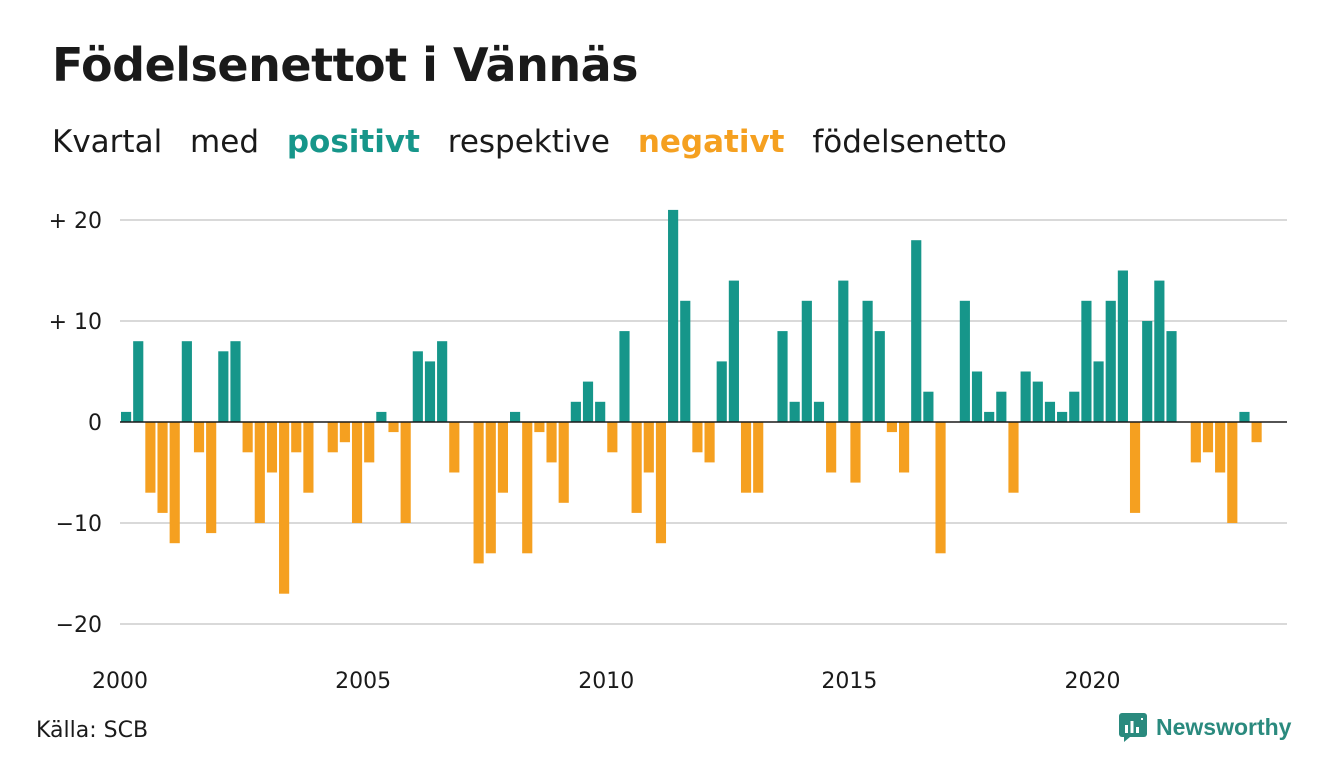 The image size is (1340, 780). I want to click on x-tick-label: 2005, so click(363, 681).